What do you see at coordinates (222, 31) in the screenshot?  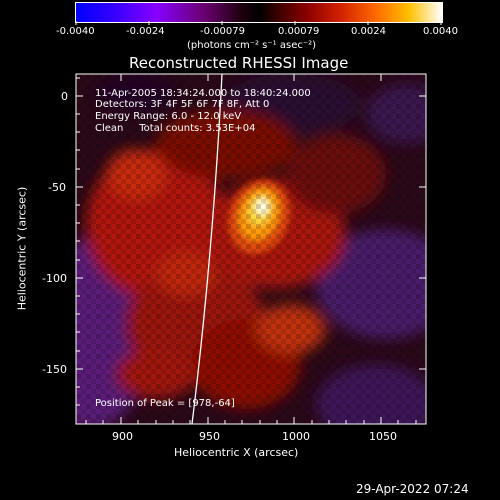 I see `colorbar-tick-label: -0.00079` at bounding box center [222, 31].